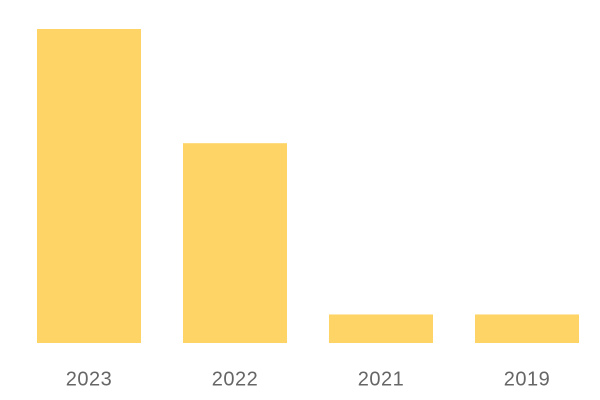 The width and height of the screenshot is (600, 400). What do you see at coordinates (235, 379) in the screenshot?
I see `x-tick-label: 2022` at bounding box center [235, 379].